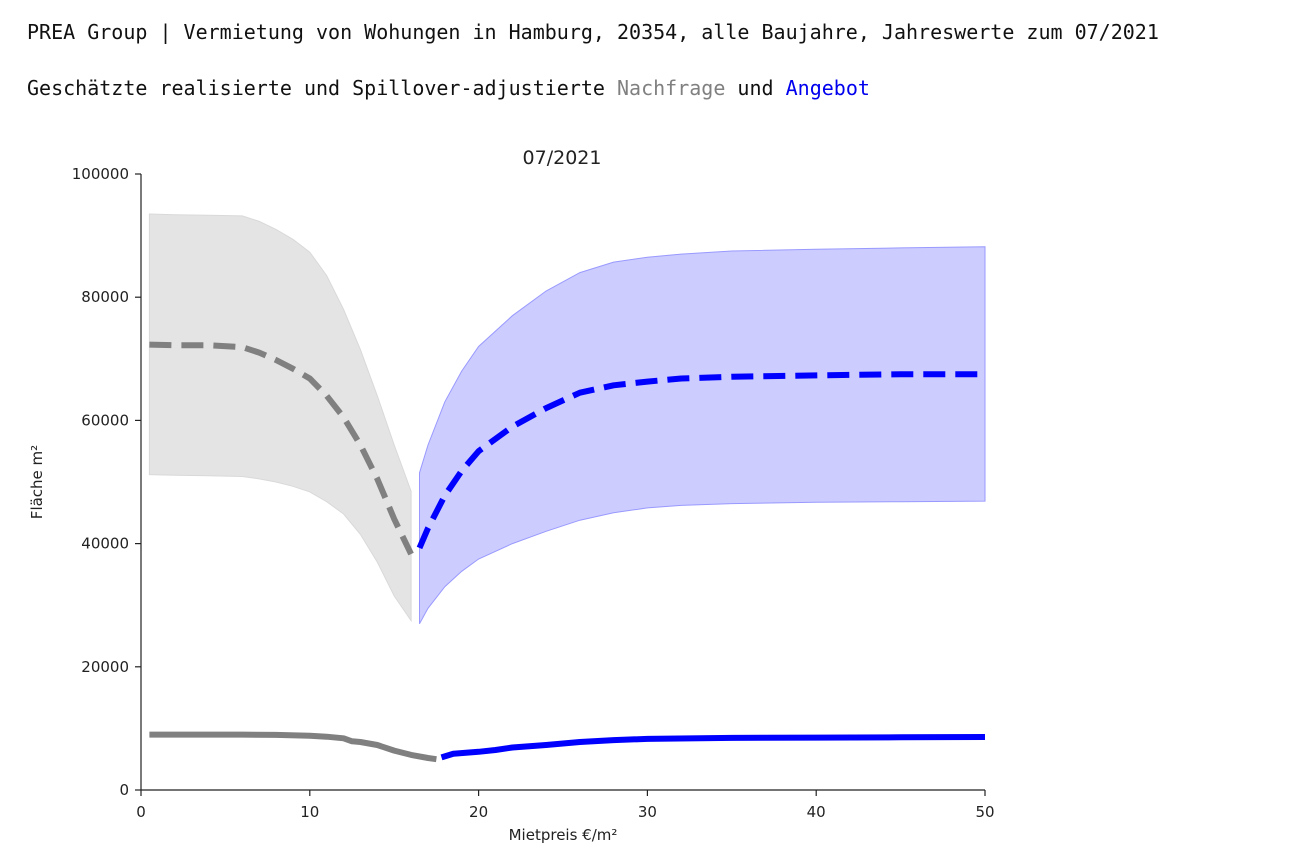 The image size is (1290, 856). Describe the element at coordinates (37, 482) in the screenshot. I see `y-axis-label: Fläche m²` at that location.